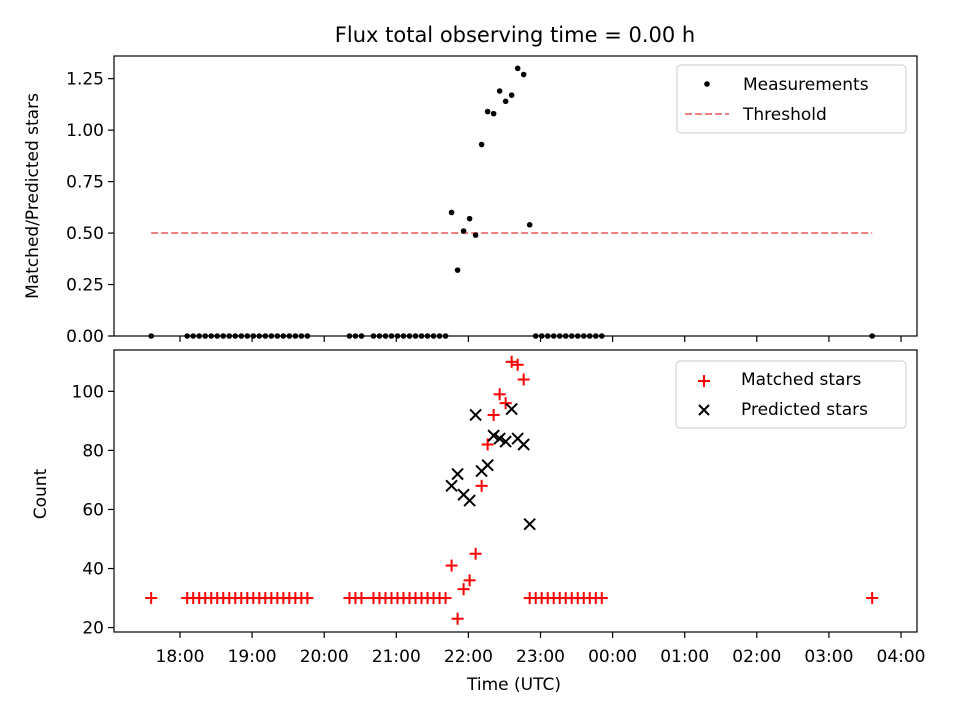  Describe the element at coordinates (828, 657) in the screenshot. I see `bottom-x-tick-label: 03:00` at that location.